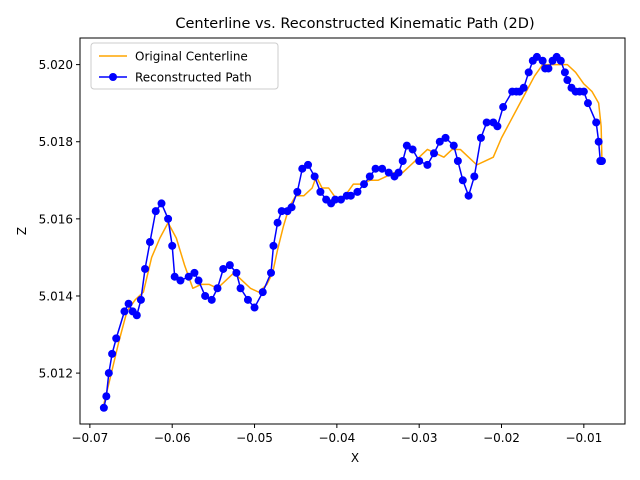  I want to click on legend-label-1: Reconstructed Path, so click(193, 78).